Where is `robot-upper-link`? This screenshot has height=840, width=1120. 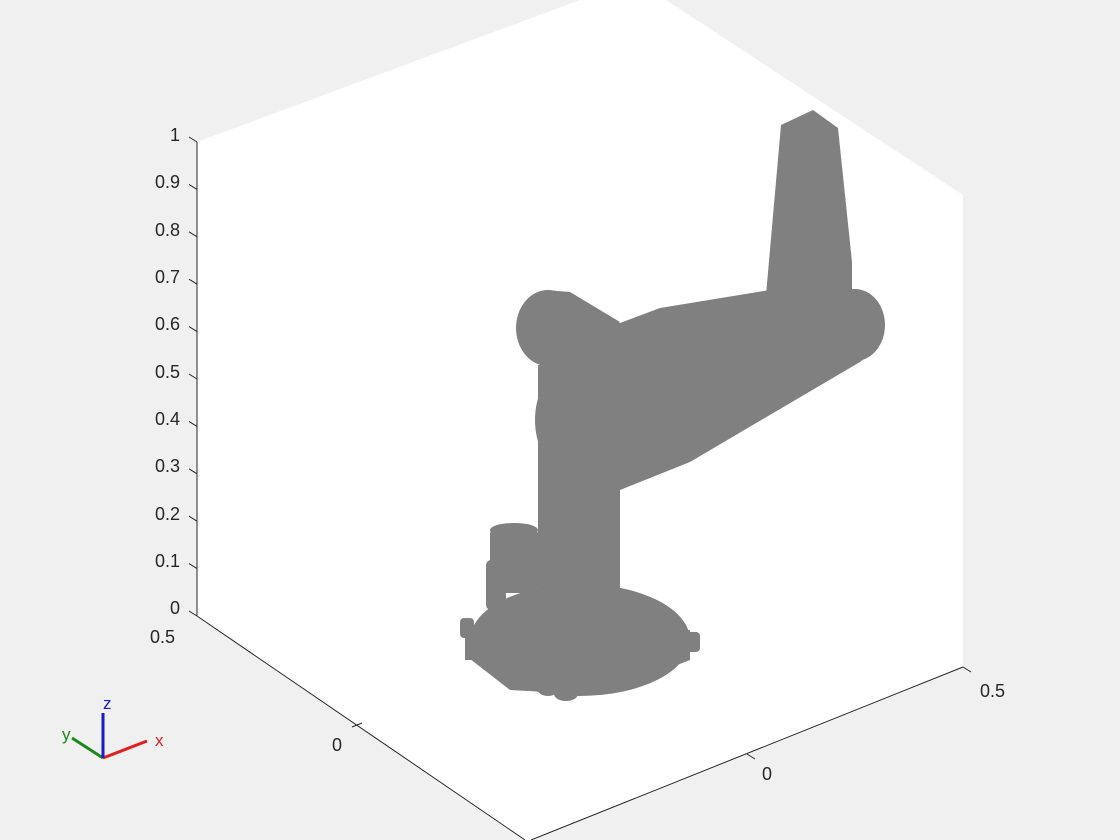
robot-upper-link is located at coordinates (709, 390).